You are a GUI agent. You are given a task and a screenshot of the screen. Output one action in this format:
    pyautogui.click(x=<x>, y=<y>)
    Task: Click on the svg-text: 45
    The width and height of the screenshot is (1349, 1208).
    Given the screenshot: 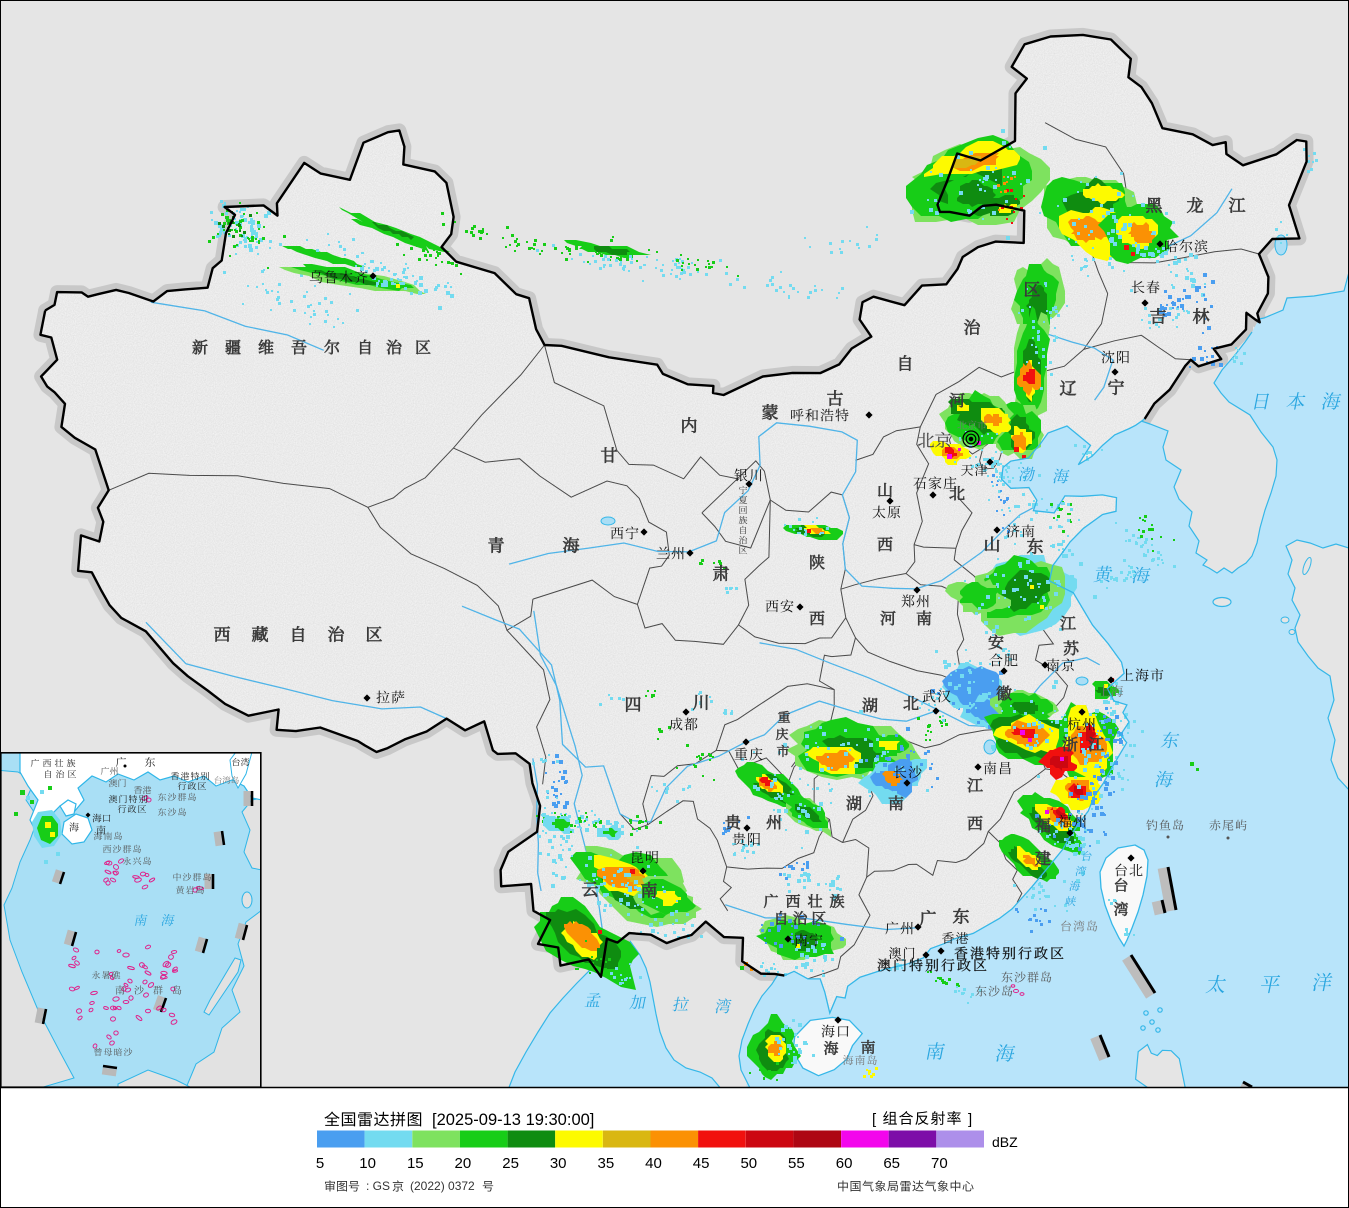 What is the action you would take?
    pyautogui.click(x=701, y=1163)
    